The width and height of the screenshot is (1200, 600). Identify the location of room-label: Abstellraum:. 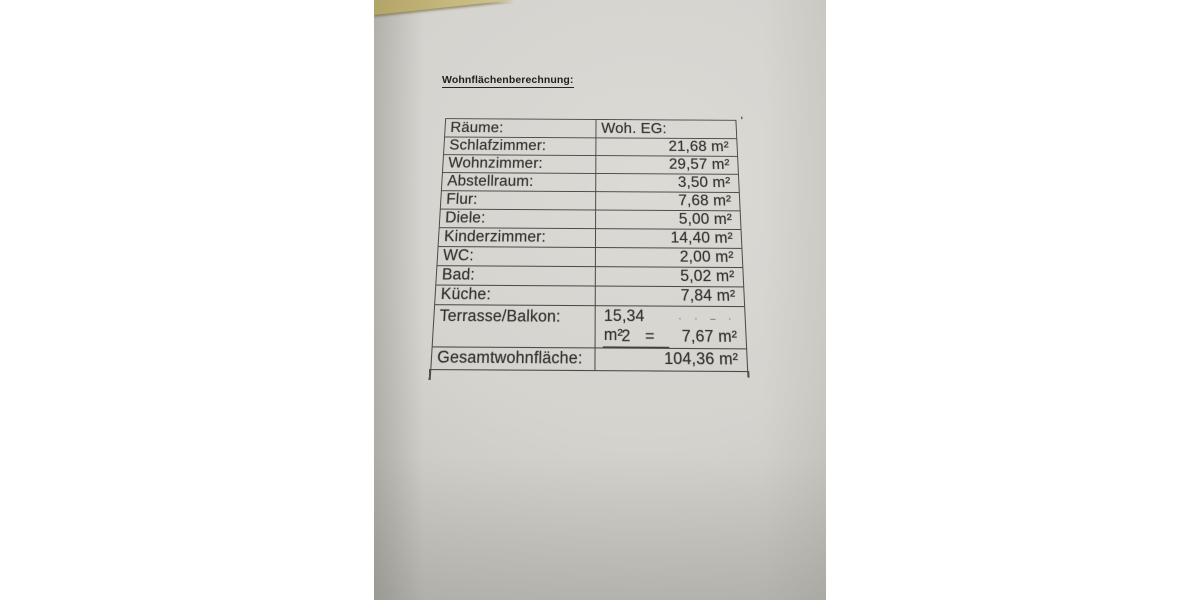
(490, 181).